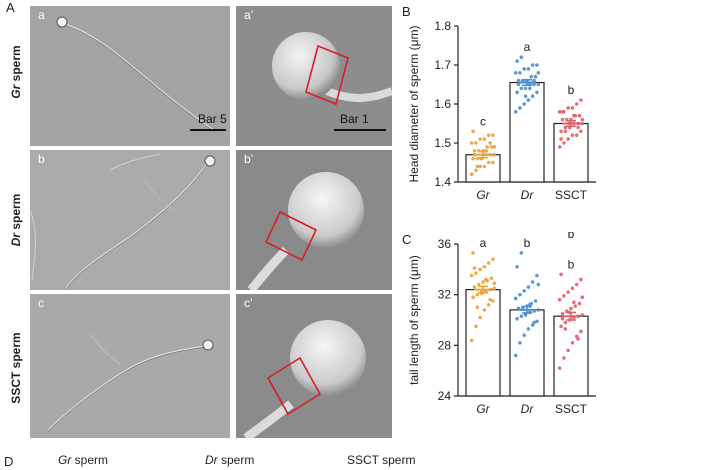  I want to click on micrograph-c-prime: c’, so click(314, 366).